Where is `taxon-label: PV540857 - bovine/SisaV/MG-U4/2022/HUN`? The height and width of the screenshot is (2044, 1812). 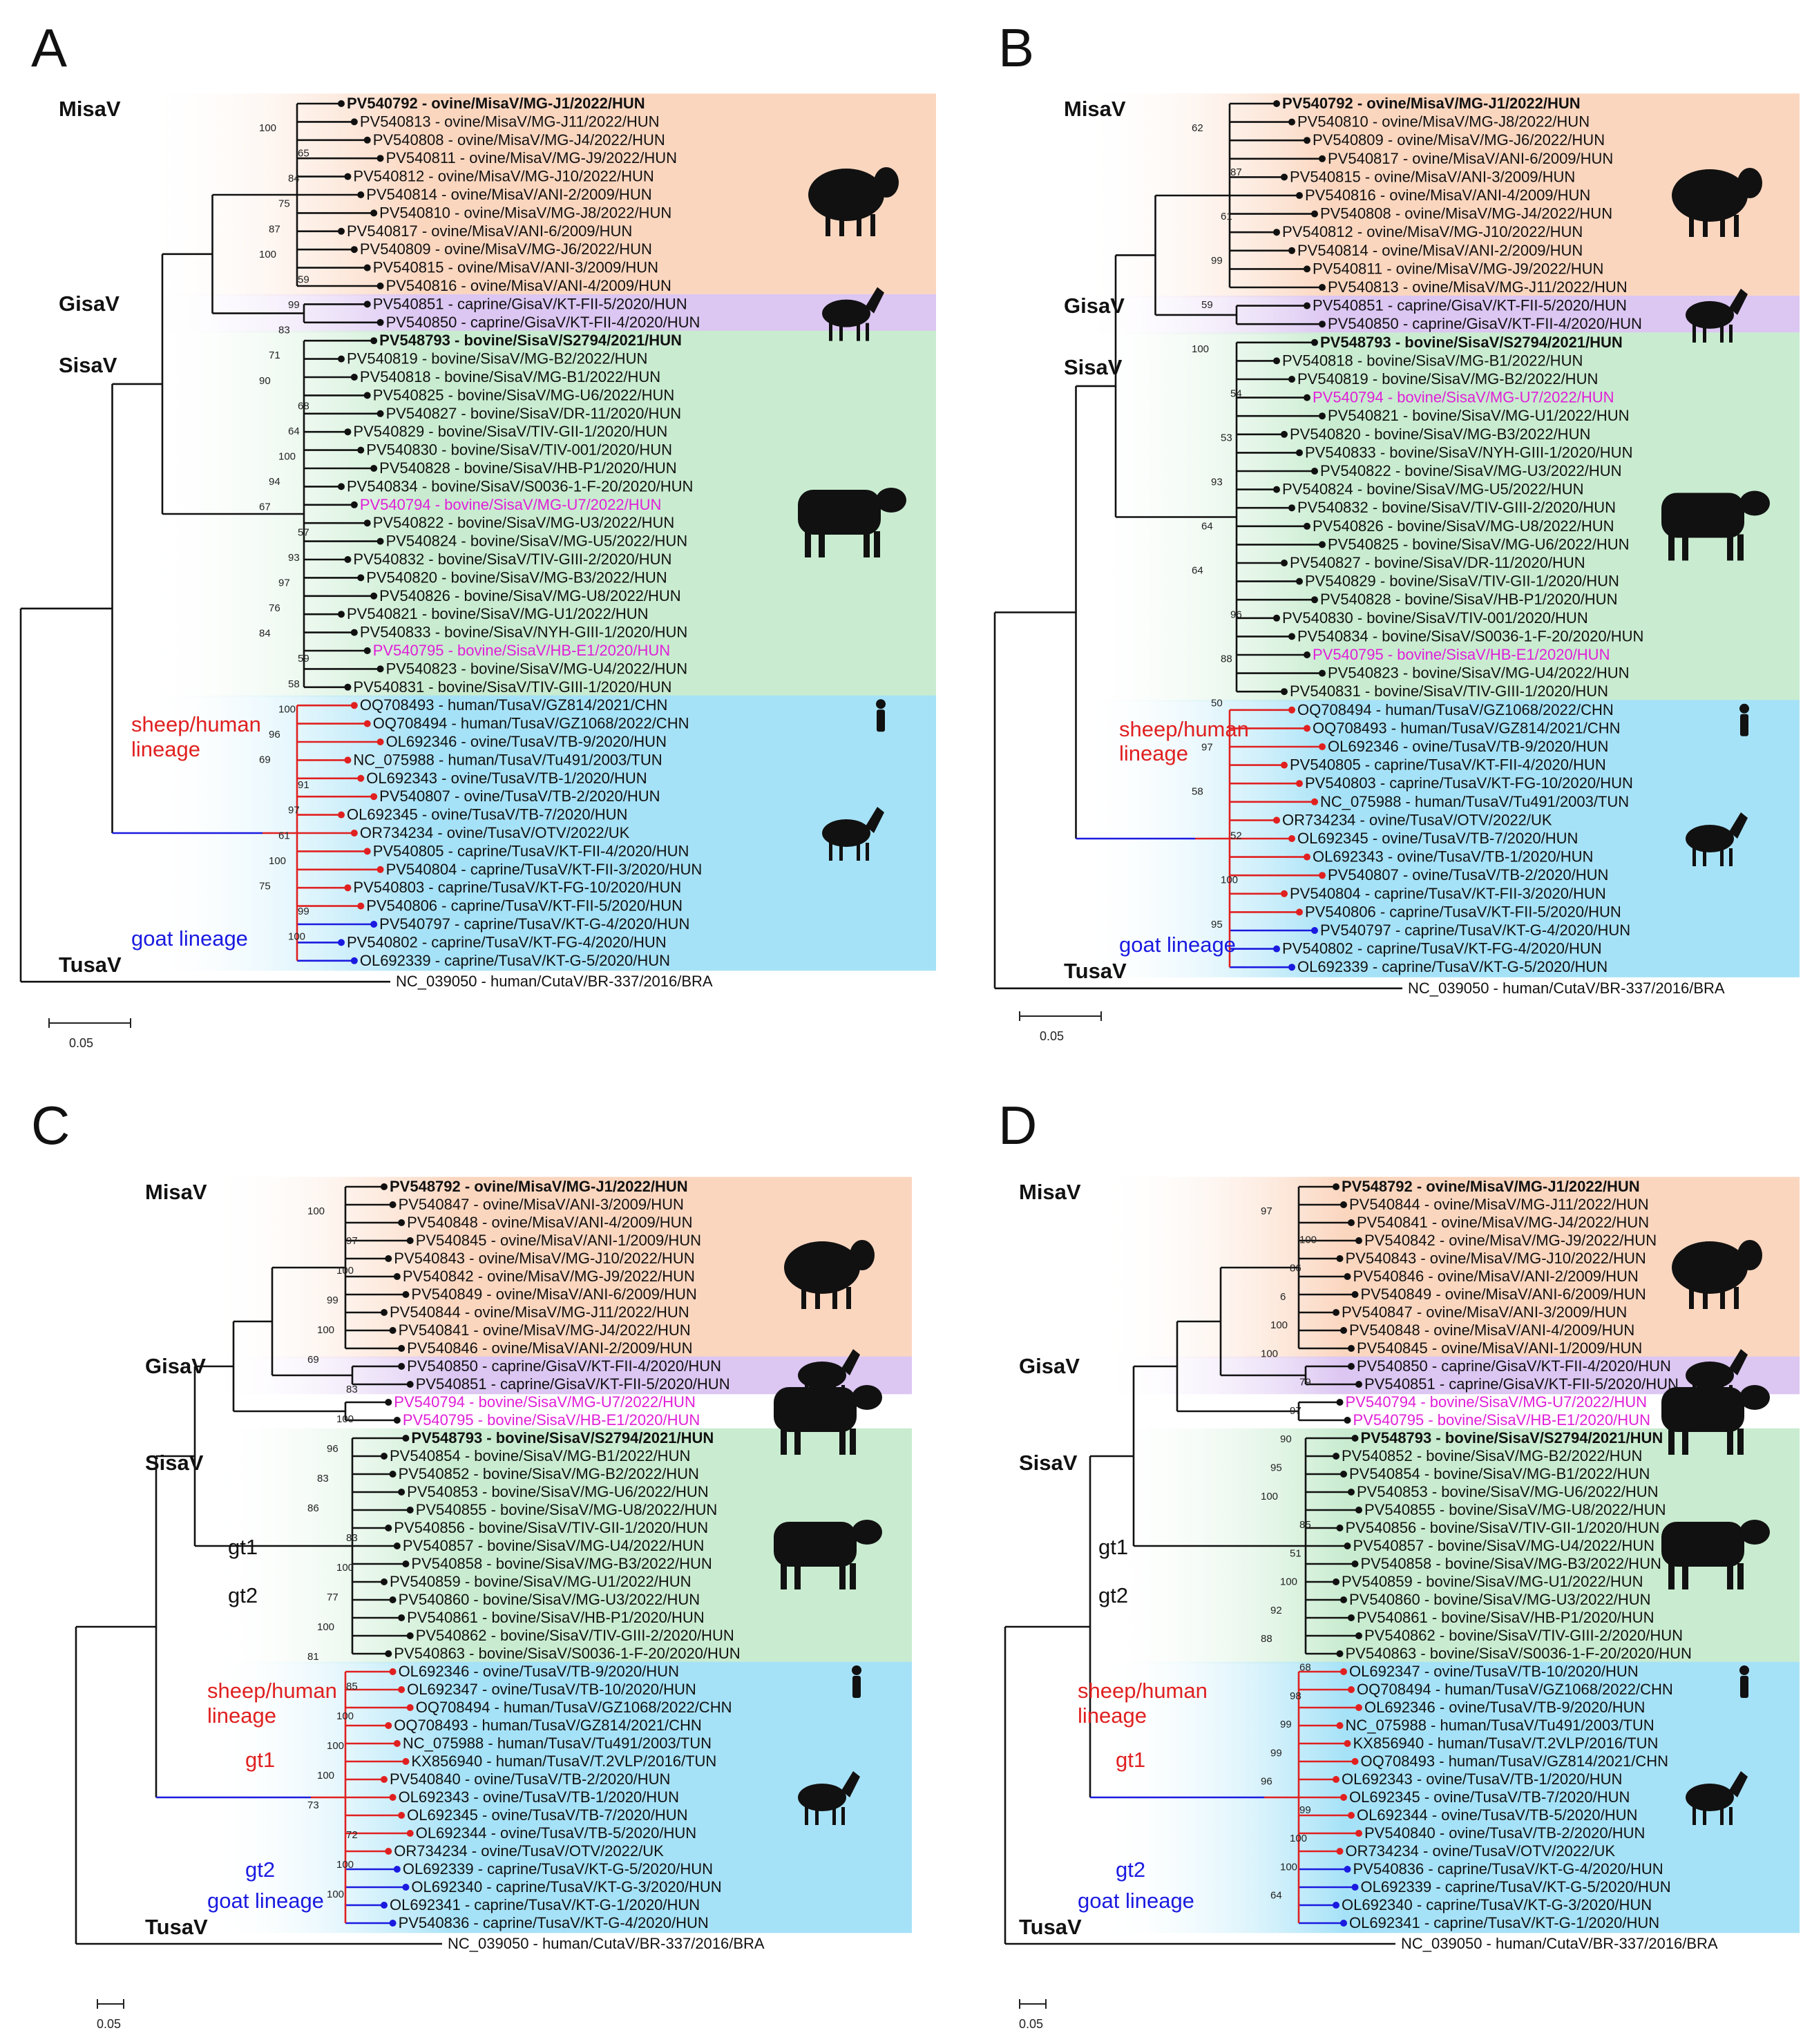
taxon-label: PV540857 - bovine/SisaV/MG-U4/2022/HUN is located at coordinates (554, 1545).